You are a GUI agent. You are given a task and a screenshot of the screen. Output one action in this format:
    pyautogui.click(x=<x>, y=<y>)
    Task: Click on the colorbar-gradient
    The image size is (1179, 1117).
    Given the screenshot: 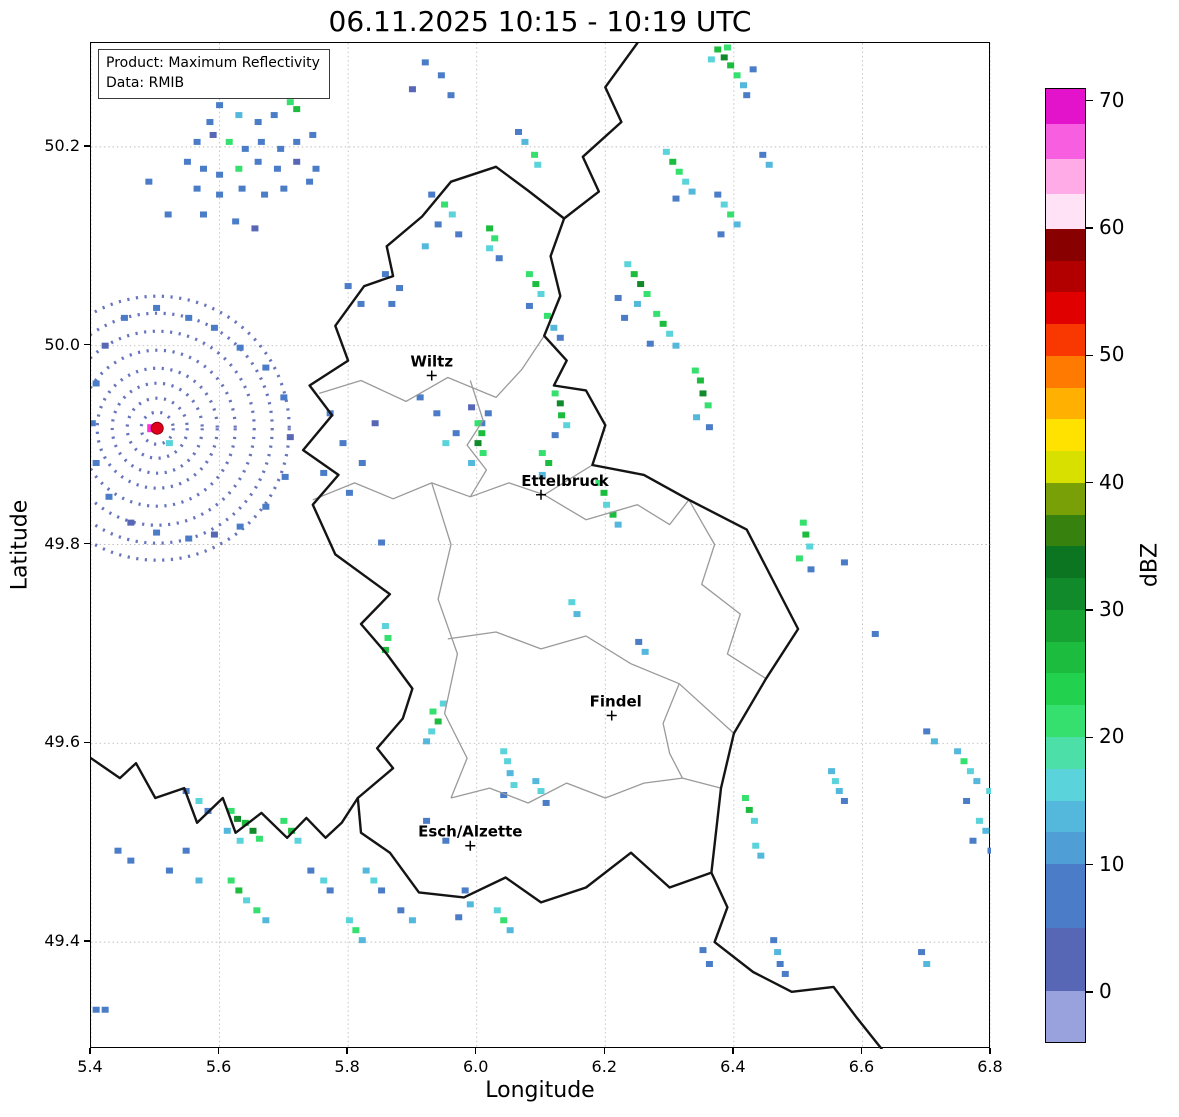 What is the action you would take?
    pyautogui.click(x=1065, y=565)
    